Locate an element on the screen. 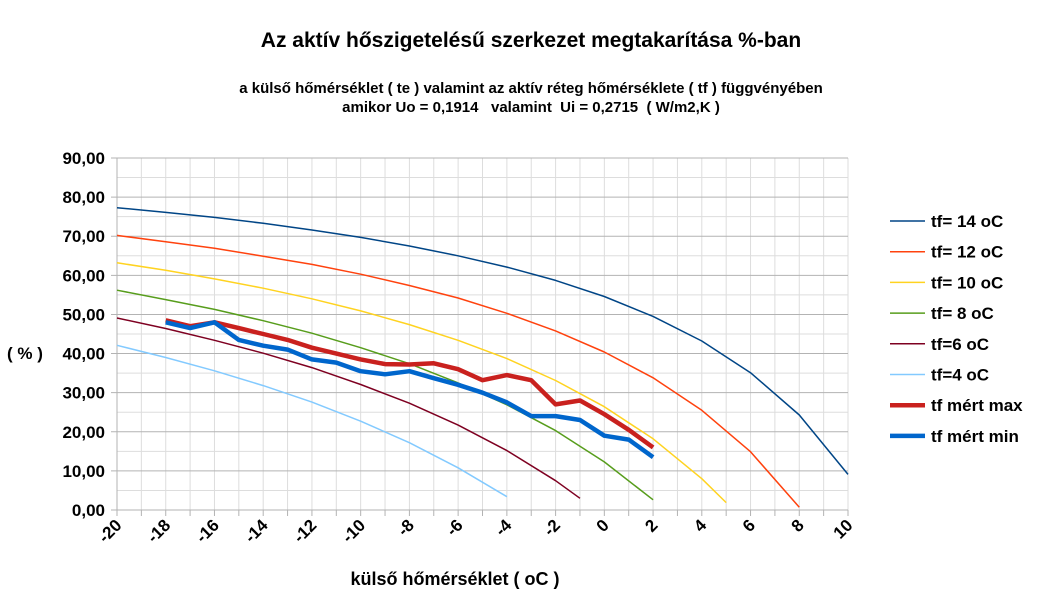  legend-label: tf= 8 oC is located at coordinates (962, 313).